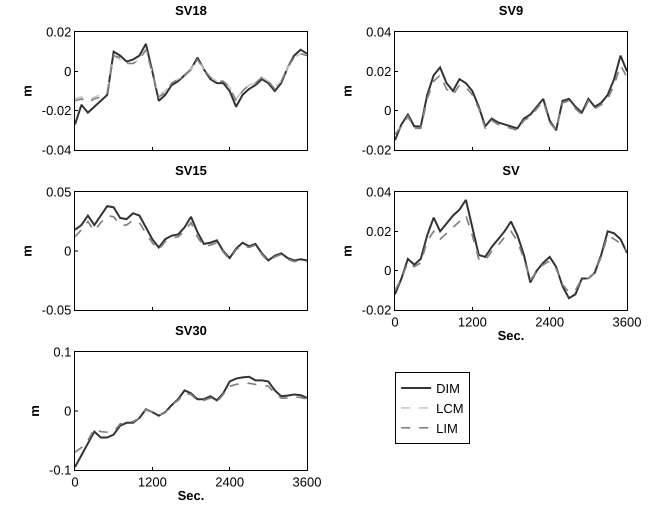 This screenshot has height=517, width=659. What do you see at coordinates (450, 408) in the screenshot?
I see `legend-label: LCM` at bounding box center [450, 408].